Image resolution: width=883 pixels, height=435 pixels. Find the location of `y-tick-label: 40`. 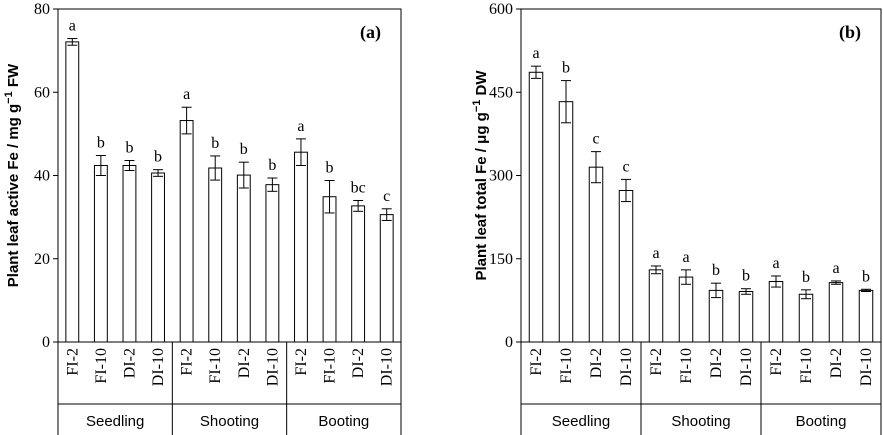

y-tick-label: 40 is located at coordinates (42, 176).